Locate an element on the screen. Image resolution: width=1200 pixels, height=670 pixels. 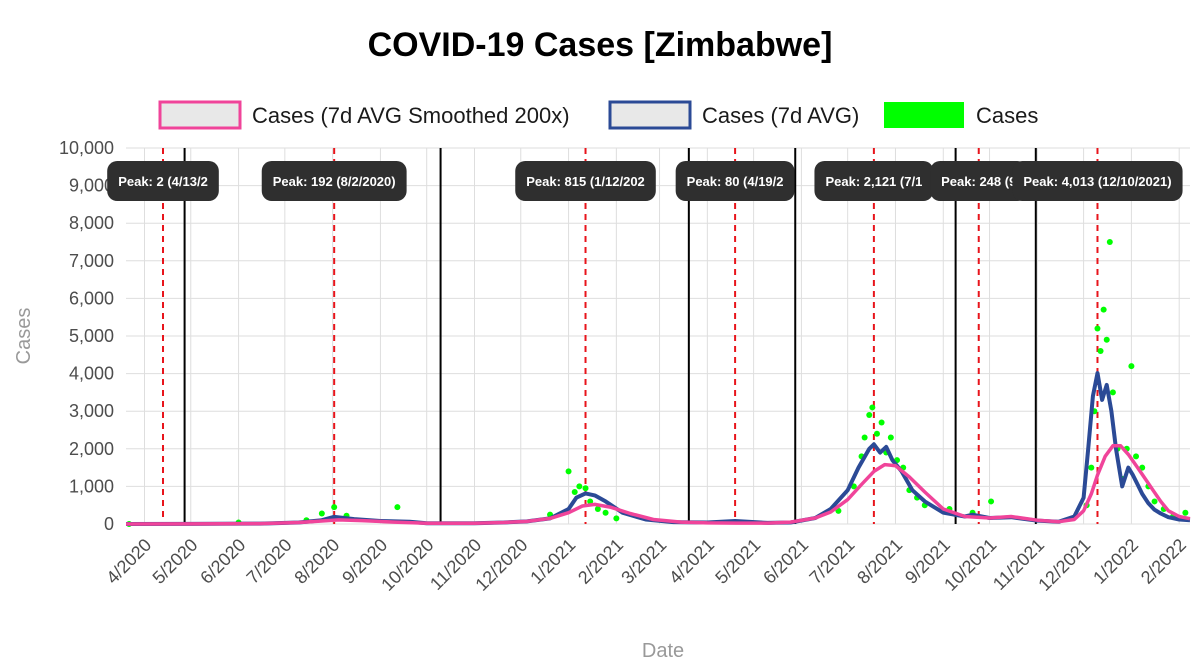
x-tick-label: 7/2021 is located at coordinates (831, 561).